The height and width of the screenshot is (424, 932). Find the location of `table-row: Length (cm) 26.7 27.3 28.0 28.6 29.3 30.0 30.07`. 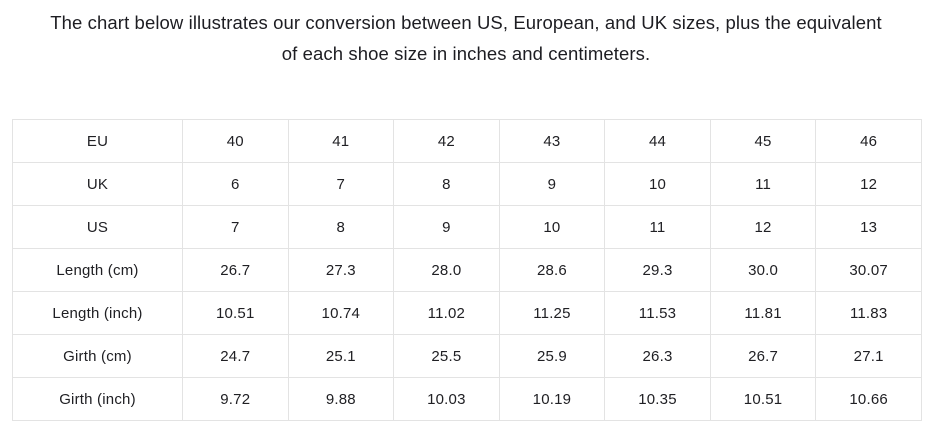

table-row: Length (cm) 26.7 27.3 28.0 28.6 29.3 30.0 30.07 is located at coordinates (467, 270).